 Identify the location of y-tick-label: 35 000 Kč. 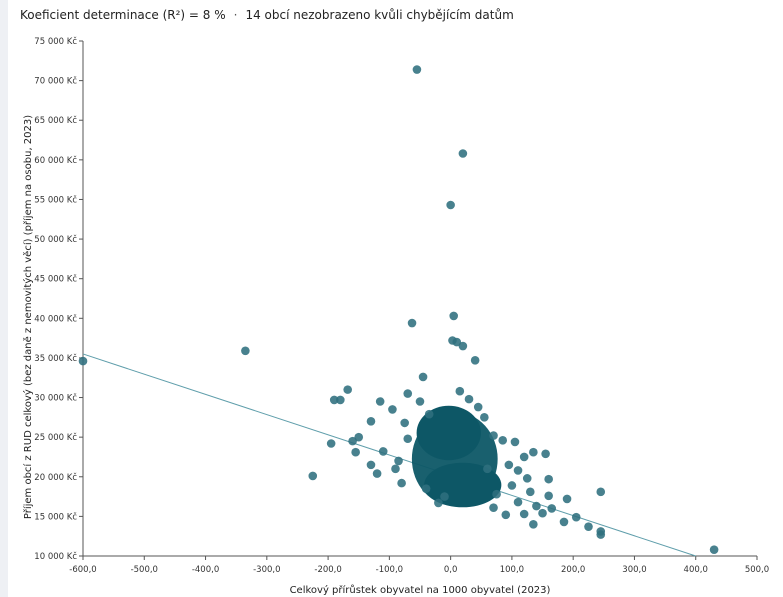
(55, 358).